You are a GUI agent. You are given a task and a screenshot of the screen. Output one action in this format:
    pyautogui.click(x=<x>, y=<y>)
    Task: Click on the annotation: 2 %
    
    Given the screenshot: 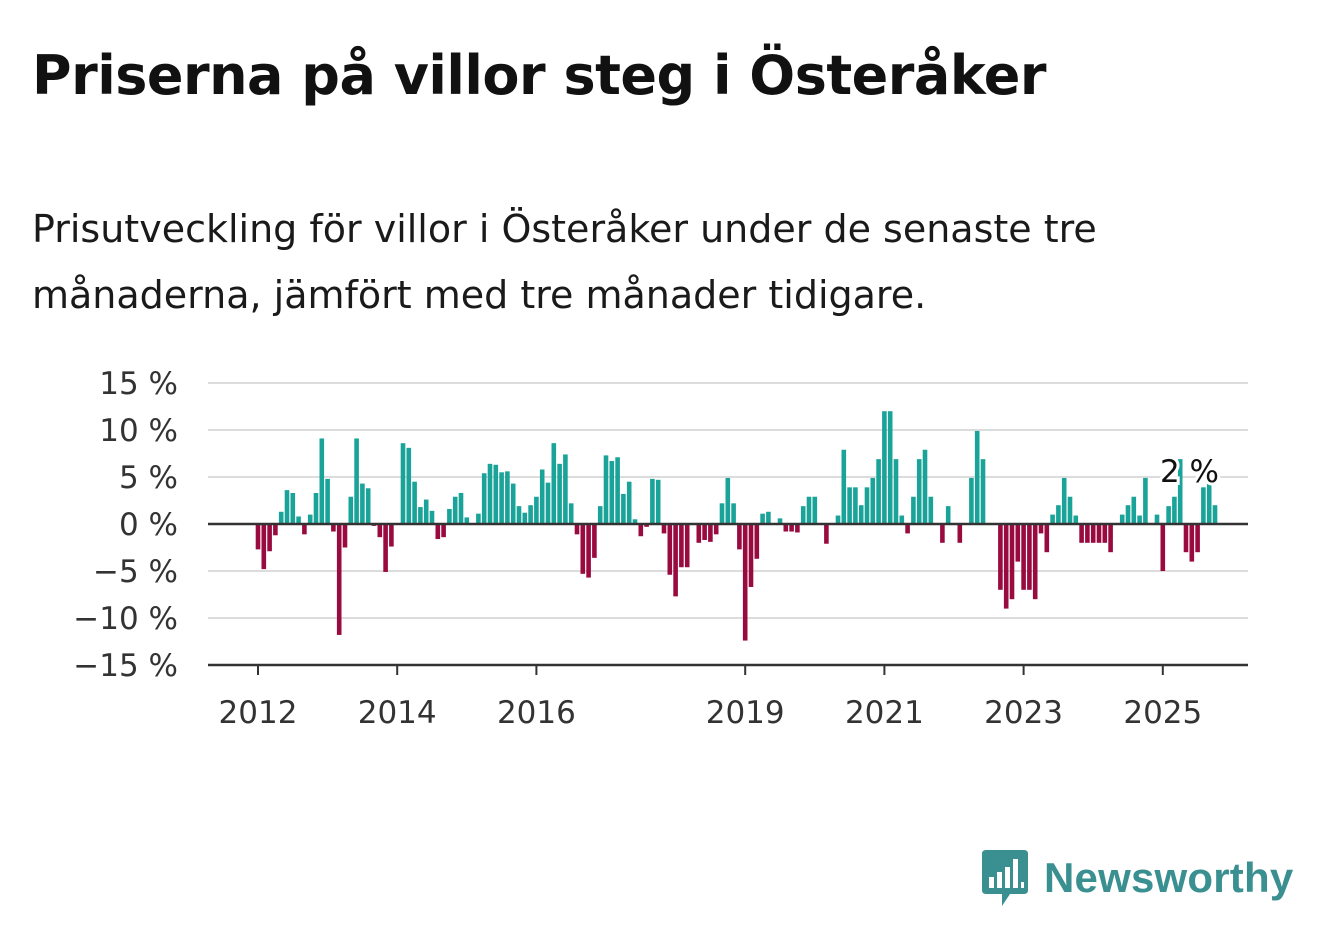 What is the action you would take?
    pyautogui.click(x=1189, y=472)
    